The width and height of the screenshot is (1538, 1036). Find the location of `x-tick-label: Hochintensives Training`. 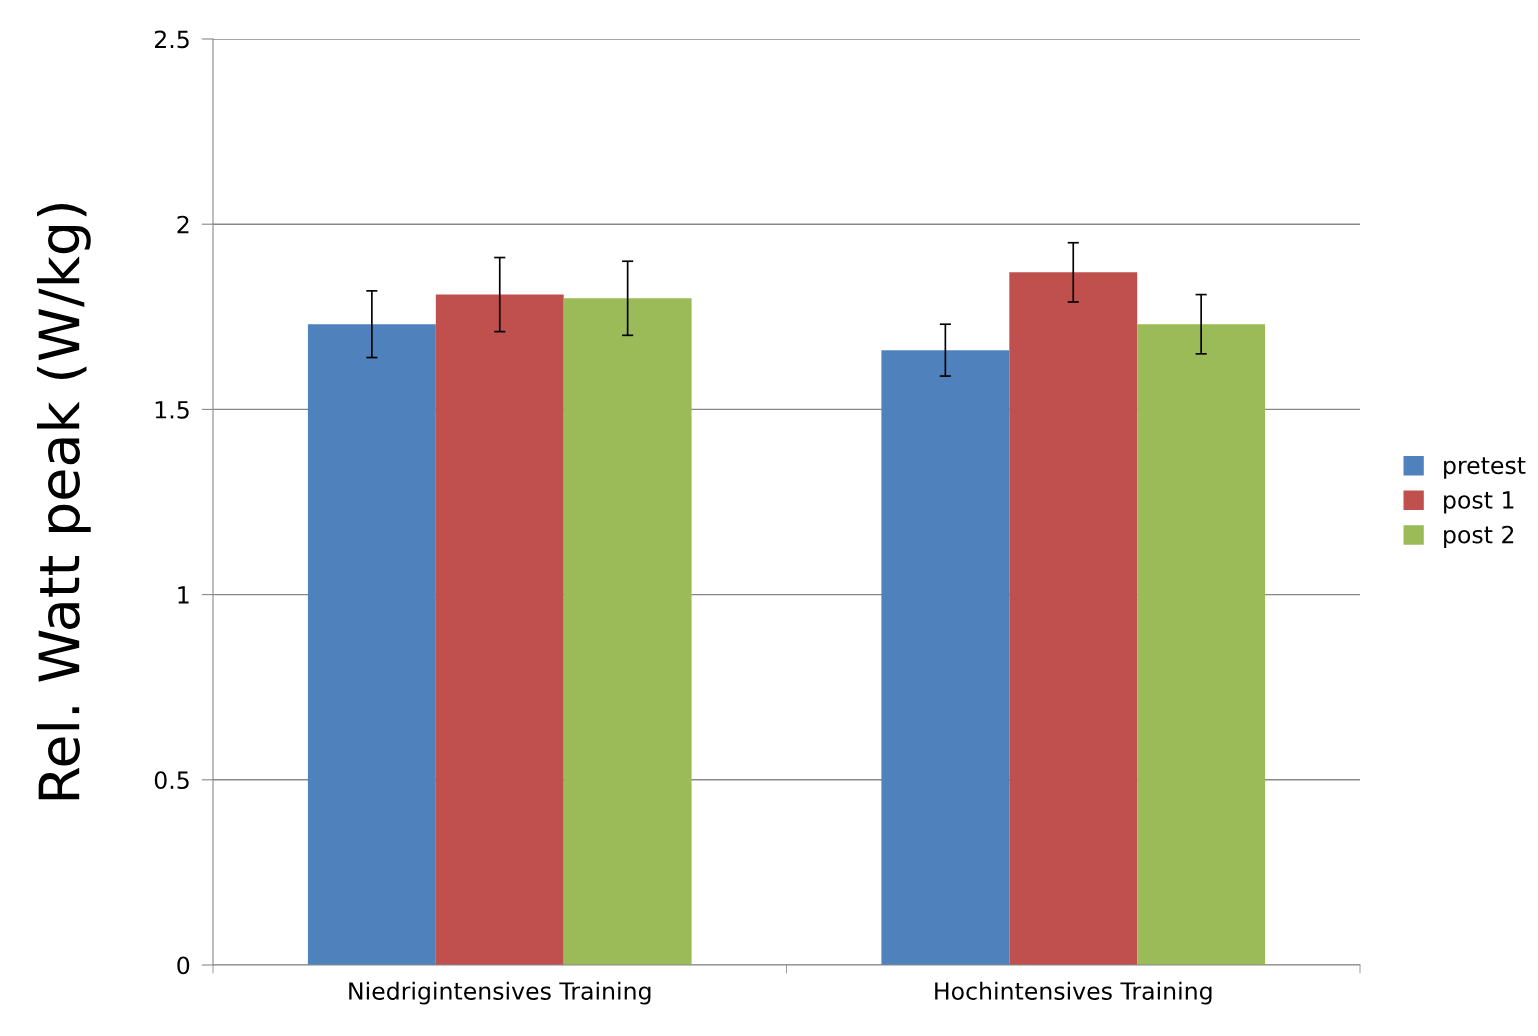

x-tick-label: Hochintensives Training is located at coordinates (1073, 993).